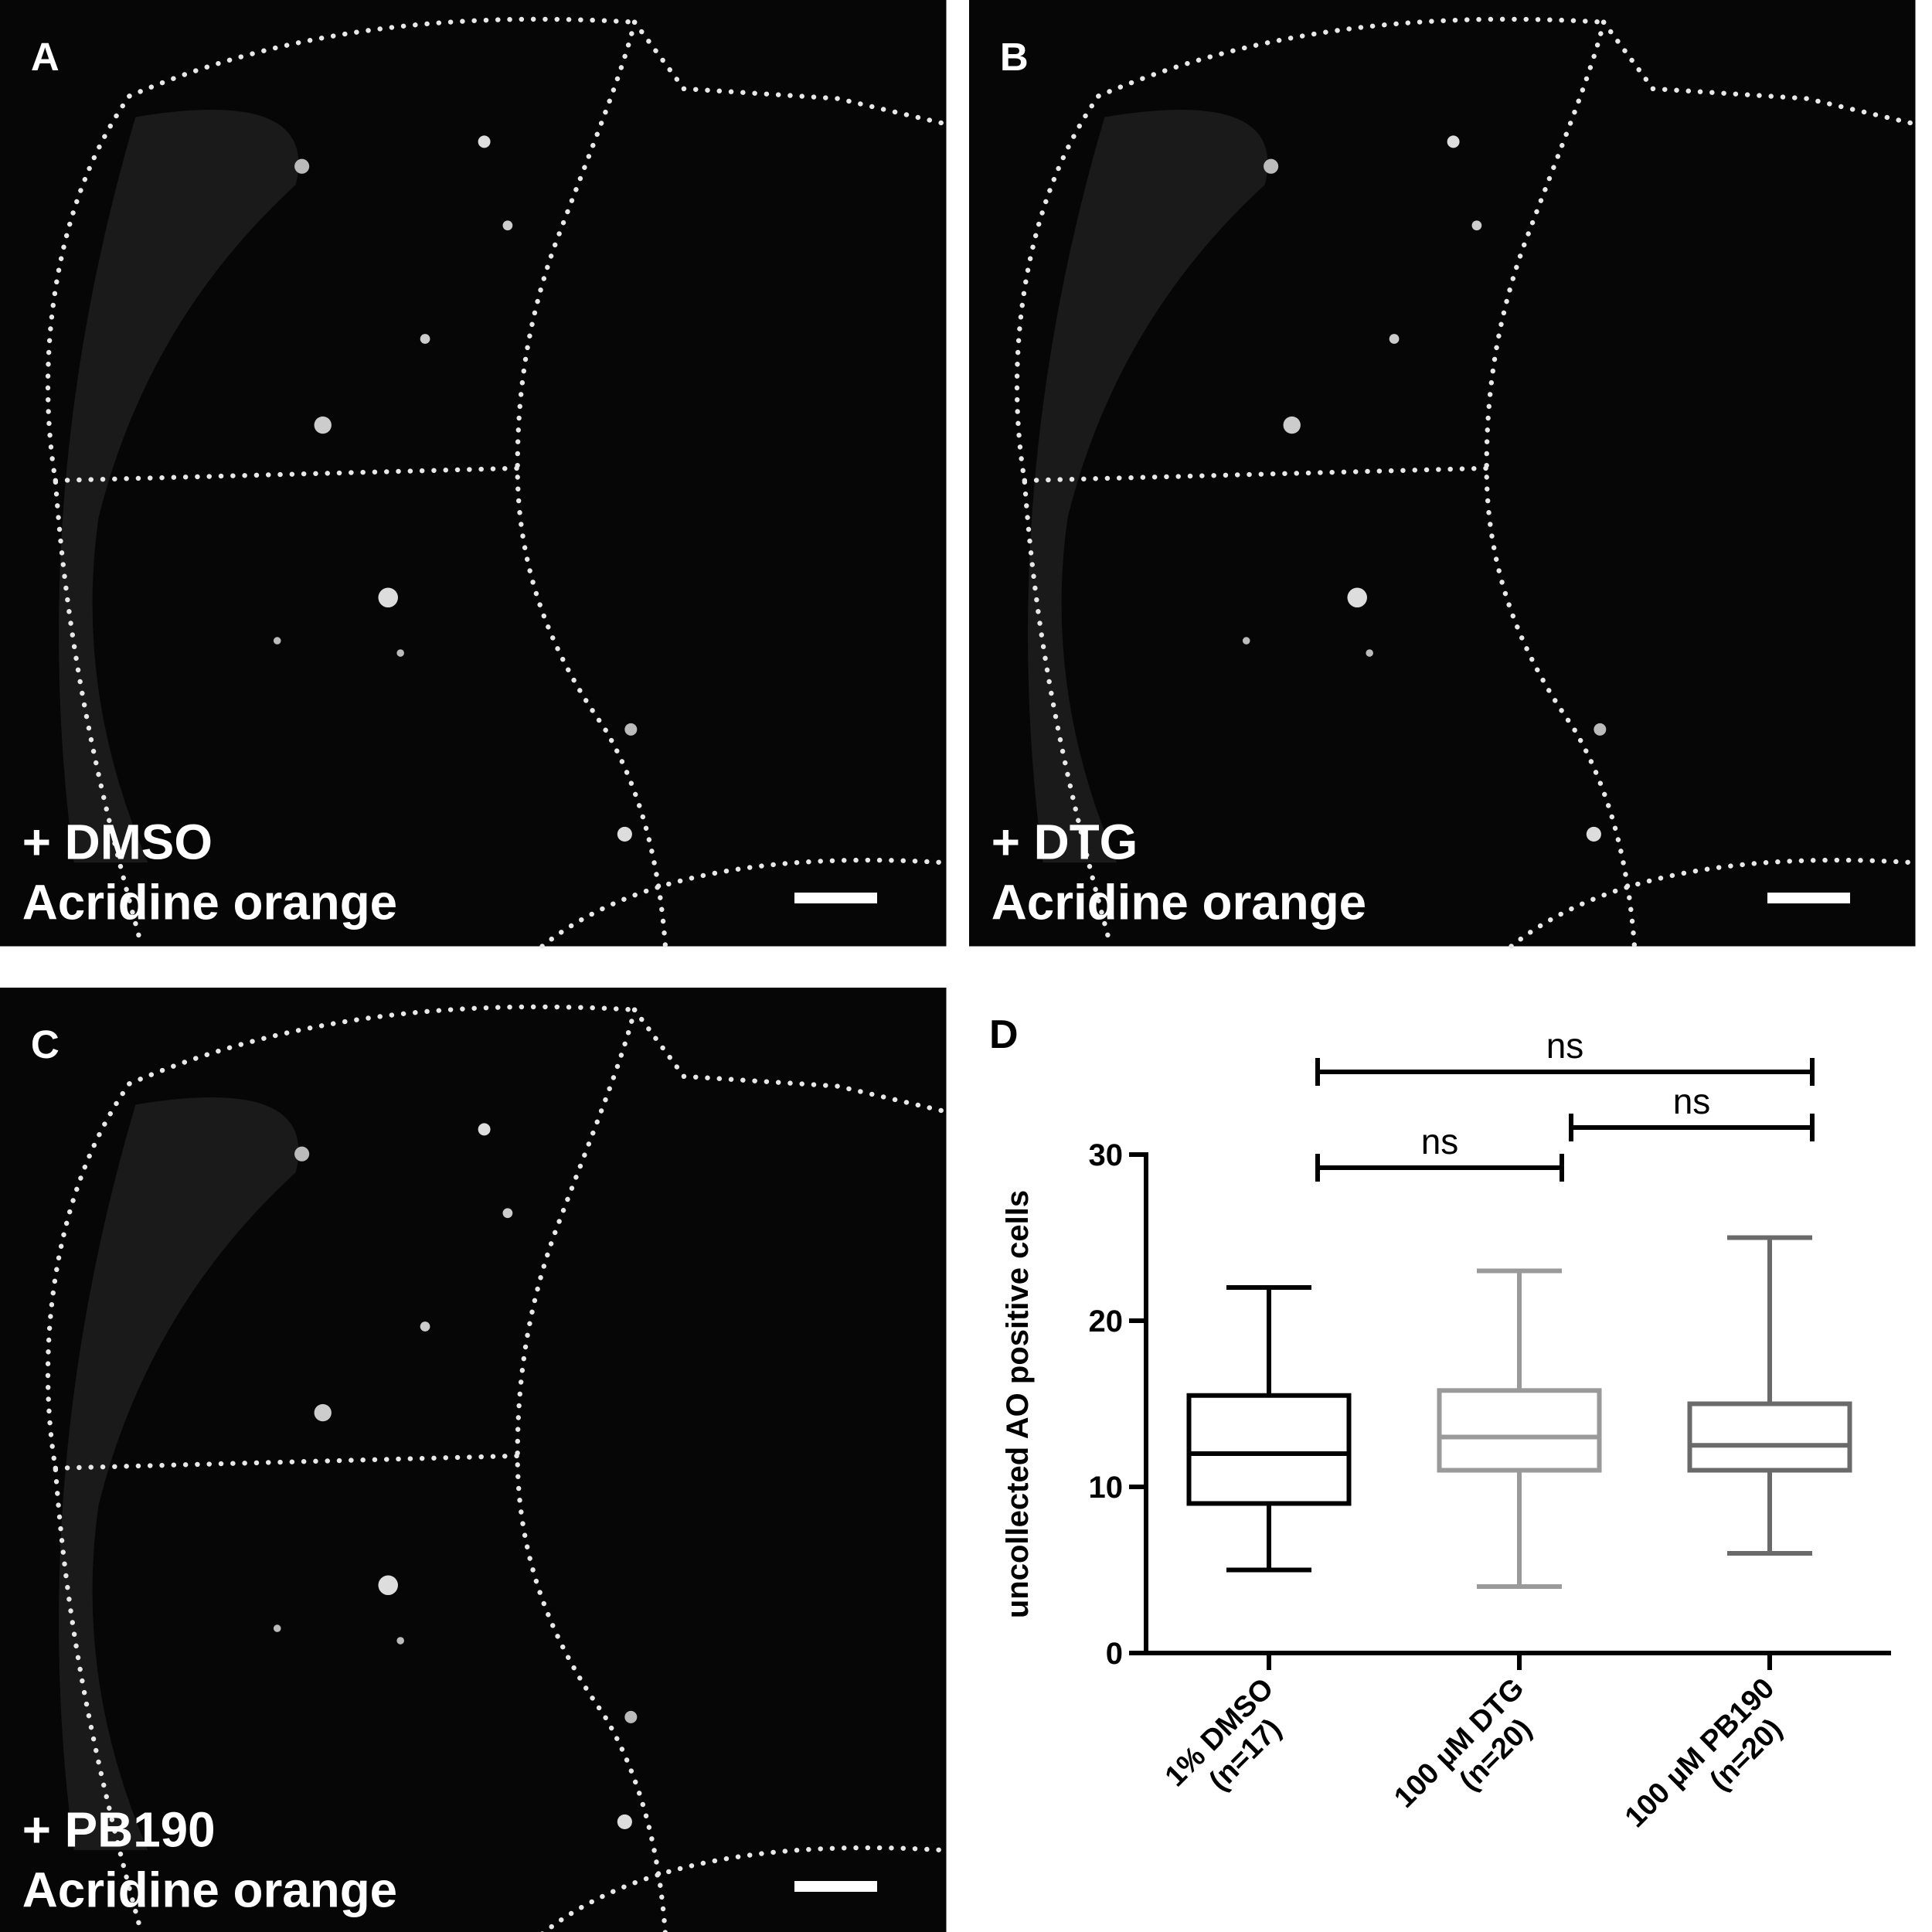  Describe the element at coordinates (1106, 1488) in the screenshot. I see `y-tick-label: 10` at that location.